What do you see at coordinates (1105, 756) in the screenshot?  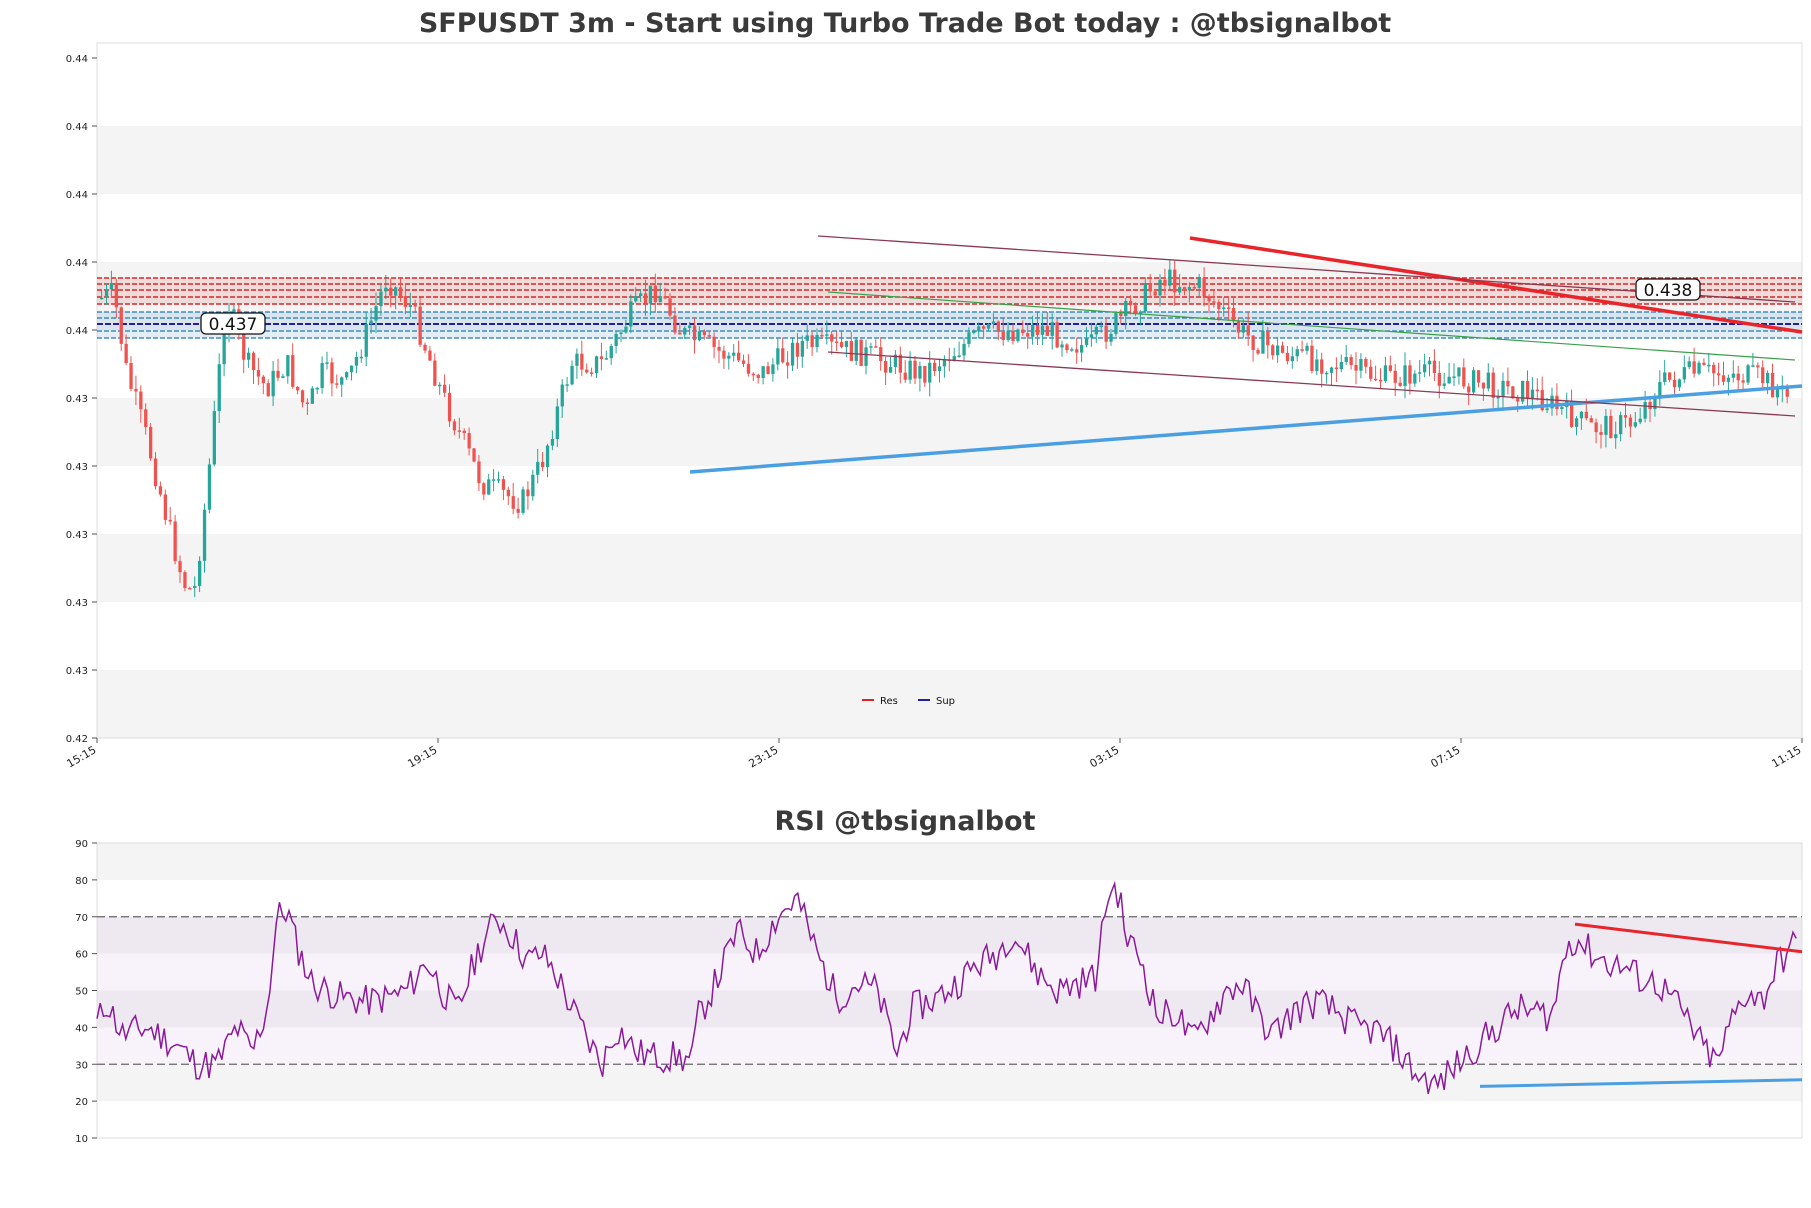 I see `price-xtick-label: 03:15` at bounding box center [1105, 756].